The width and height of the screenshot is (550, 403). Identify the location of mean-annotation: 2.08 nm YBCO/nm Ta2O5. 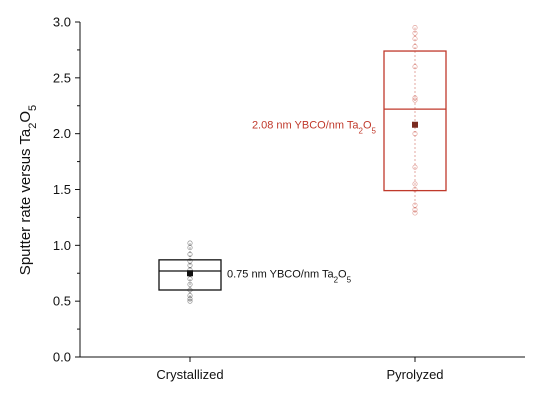
(314, 128).